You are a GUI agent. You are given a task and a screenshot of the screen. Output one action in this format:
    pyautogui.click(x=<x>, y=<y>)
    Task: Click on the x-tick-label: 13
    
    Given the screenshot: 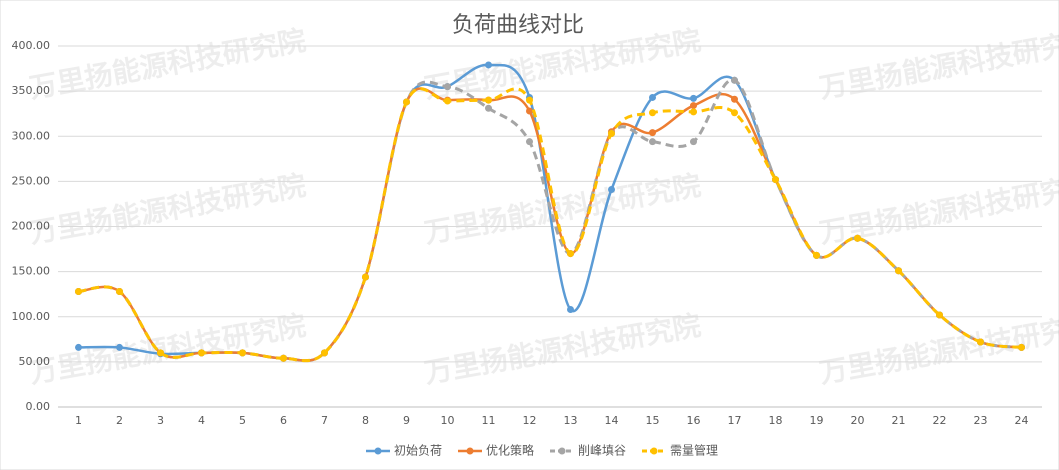 What is the action you would take?
    pyautogui.click(x=571, y=420)
    